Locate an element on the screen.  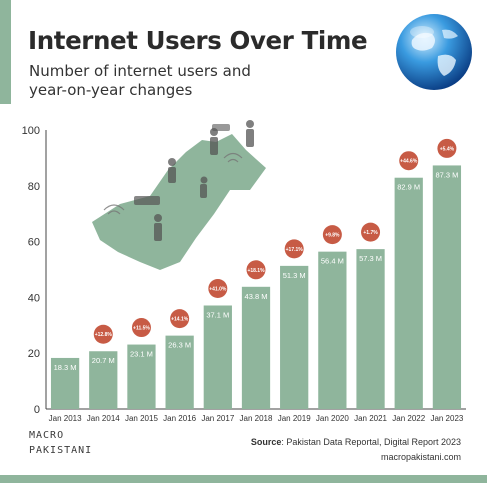
x-tick-label: Jan 2019 is located at coordinates (294, 418).